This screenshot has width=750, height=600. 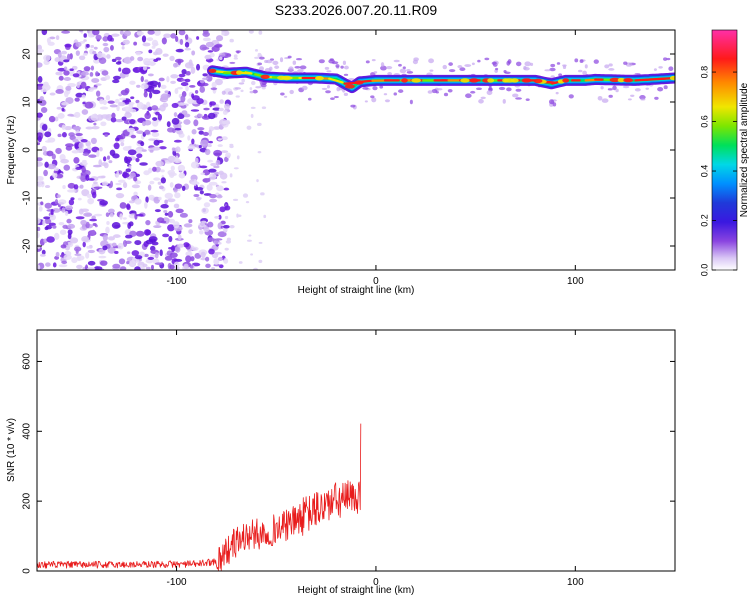 What do you see at coordinates (199, 497) in the screenshot?
I see `snr-series-line` at bounding box center [199, 497].